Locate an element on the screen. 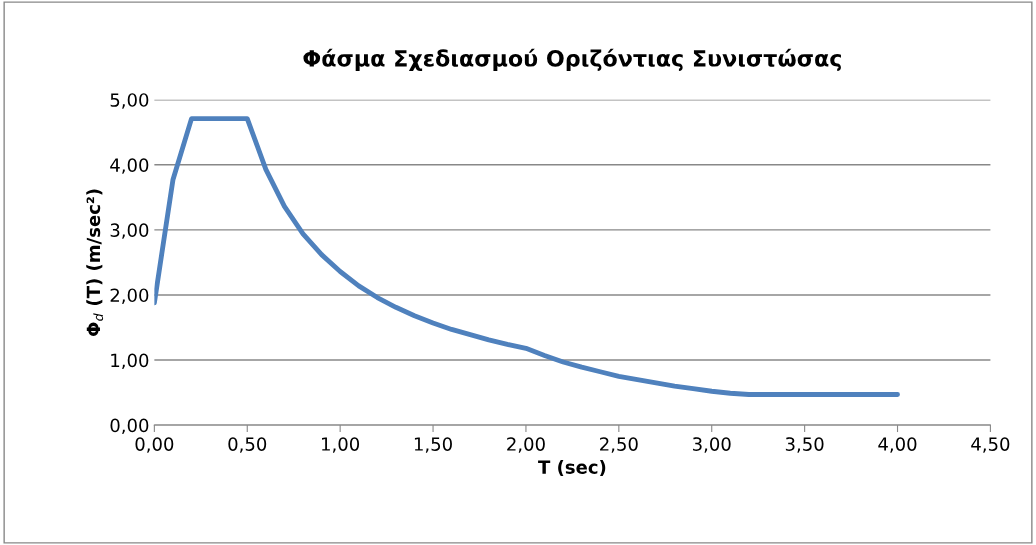 This screenshot has height=545, width=1036. x-tick-label: 0,00 is located at coordinates (154, 445).